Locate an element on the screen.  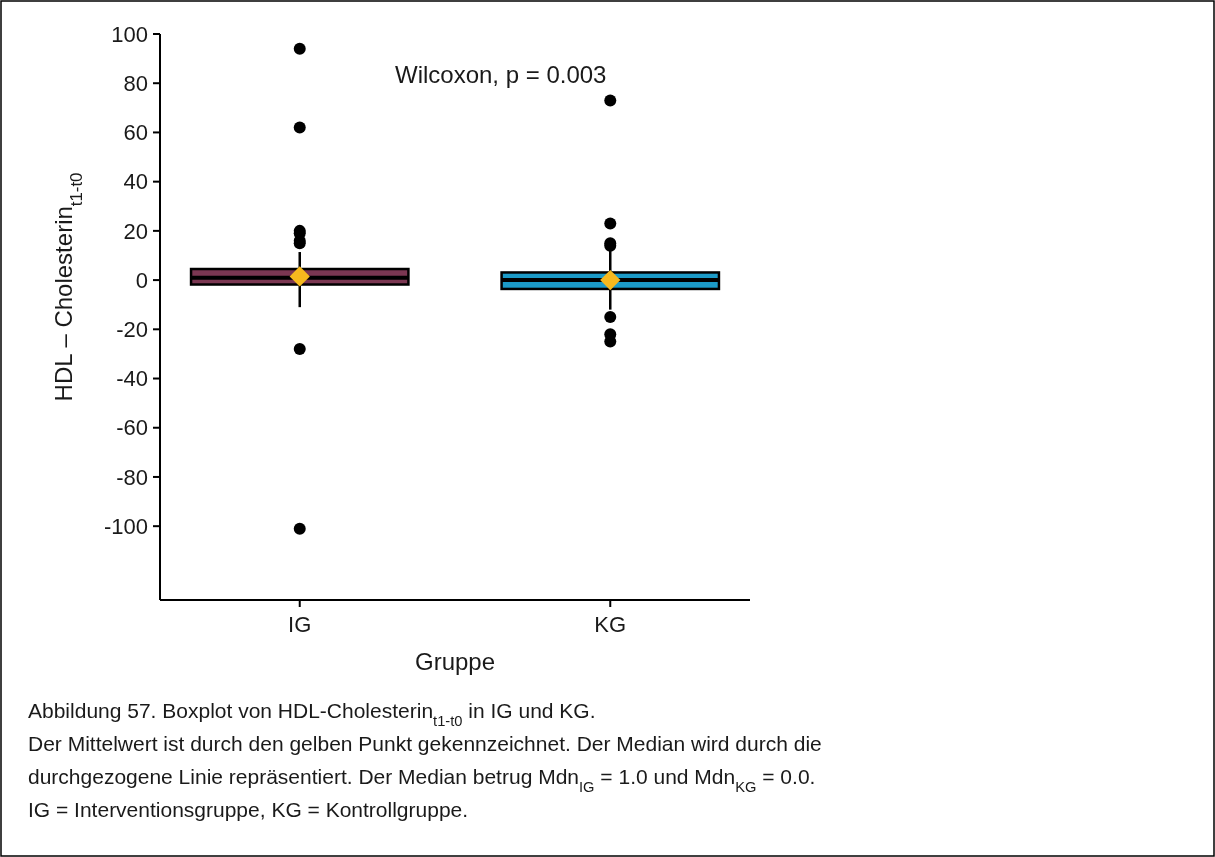
text: Der Mittelwert ist durch den gelben Punkt gekennzeichnet. Der Median wird durch die is located at coordinates (425, 743).